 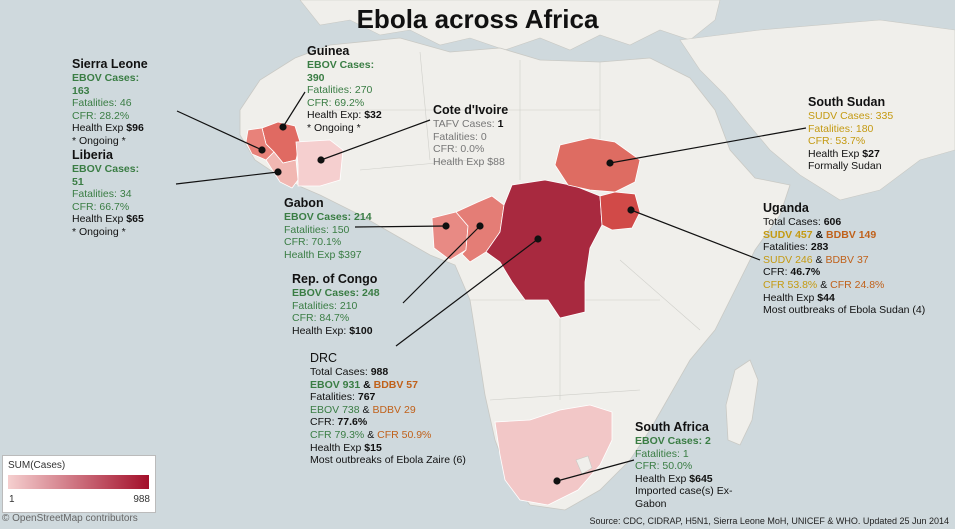 What do you see at coordinates (844, 310) in the screenshot?
I see `note: Most outbreaks of Ebola Sudan (4)` at bounding box center [844, 310].